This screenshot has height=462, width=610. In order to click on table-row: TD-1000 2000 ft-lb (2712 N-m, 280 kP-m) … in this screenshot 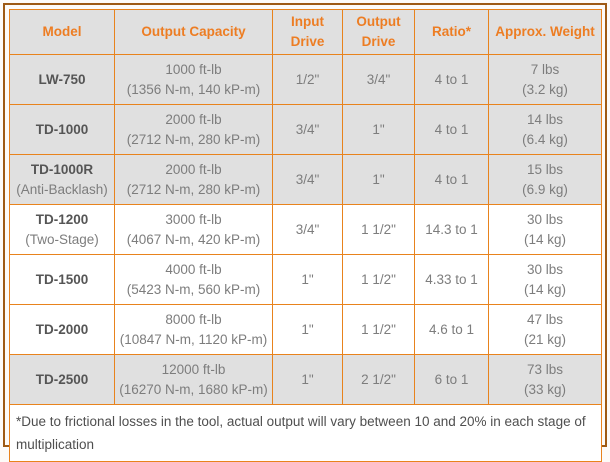, I will do `click(305, 129)`.